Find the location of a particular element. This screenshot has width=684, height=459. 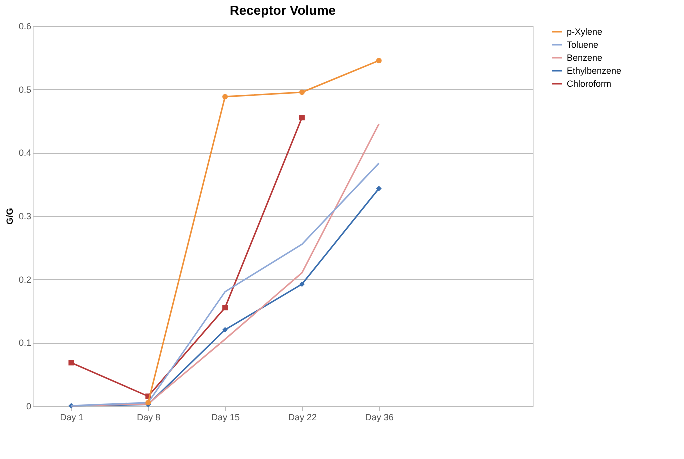

legend-label: Ethylbenzene is located at coordinates (594, 71).